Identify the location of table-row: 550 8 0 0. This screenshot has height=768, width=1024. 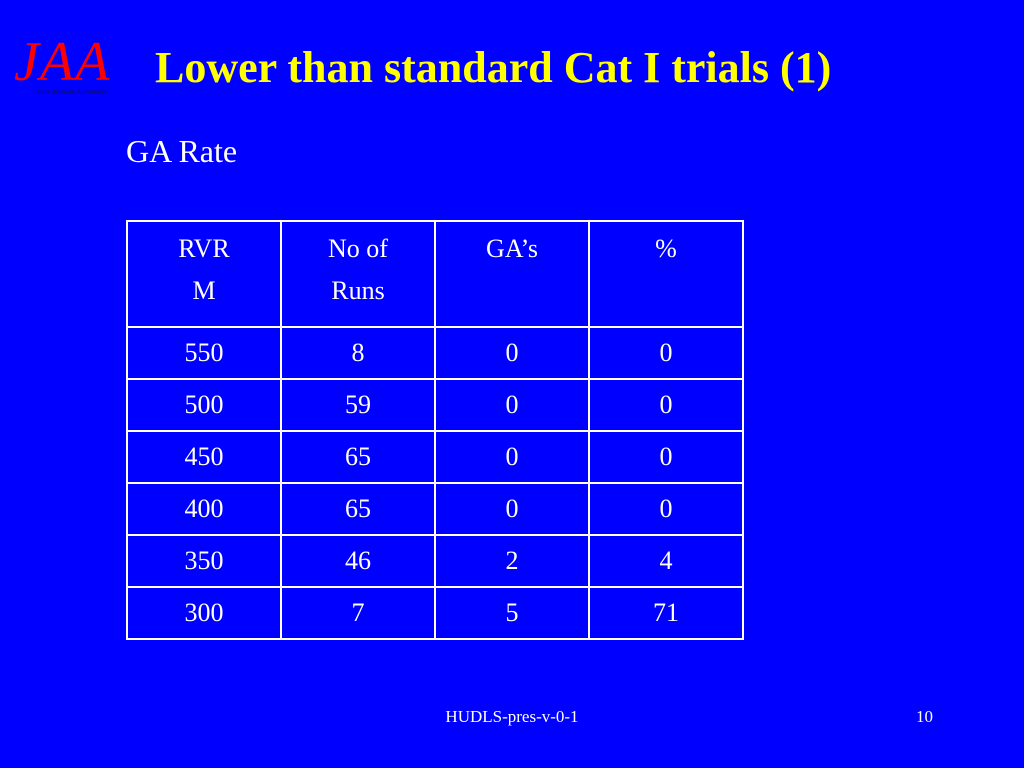
(435, 353).